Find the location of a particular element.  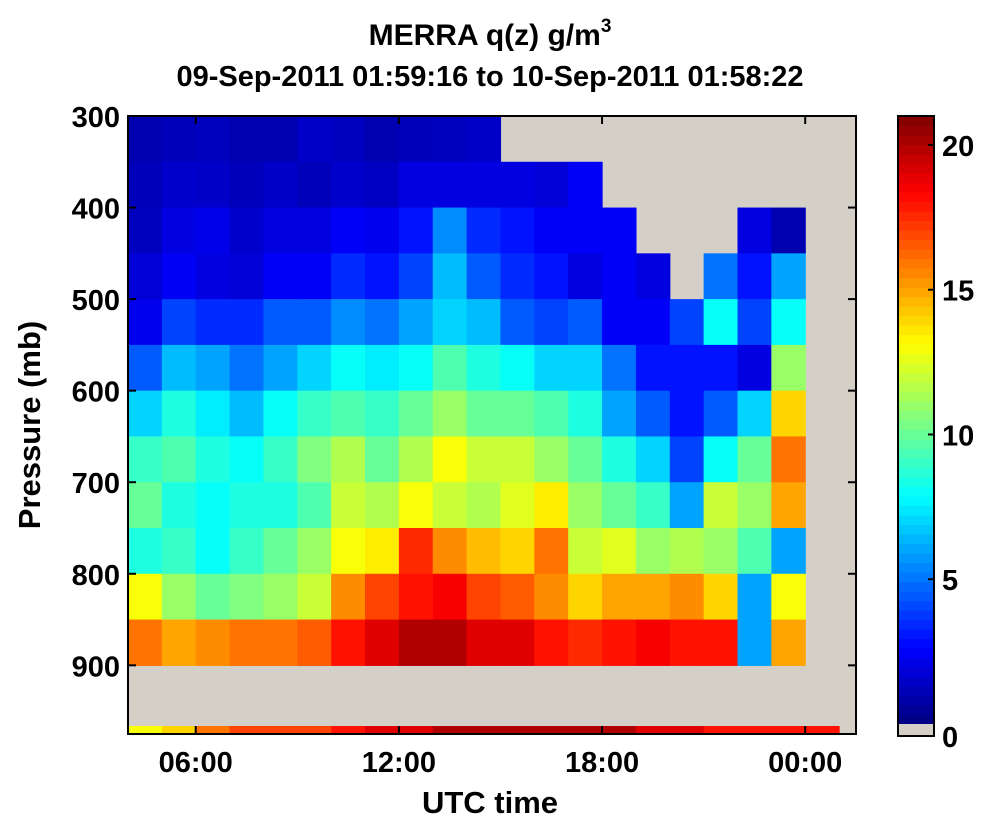

y-tick-label: 900 is located at coordinates (96, 667).